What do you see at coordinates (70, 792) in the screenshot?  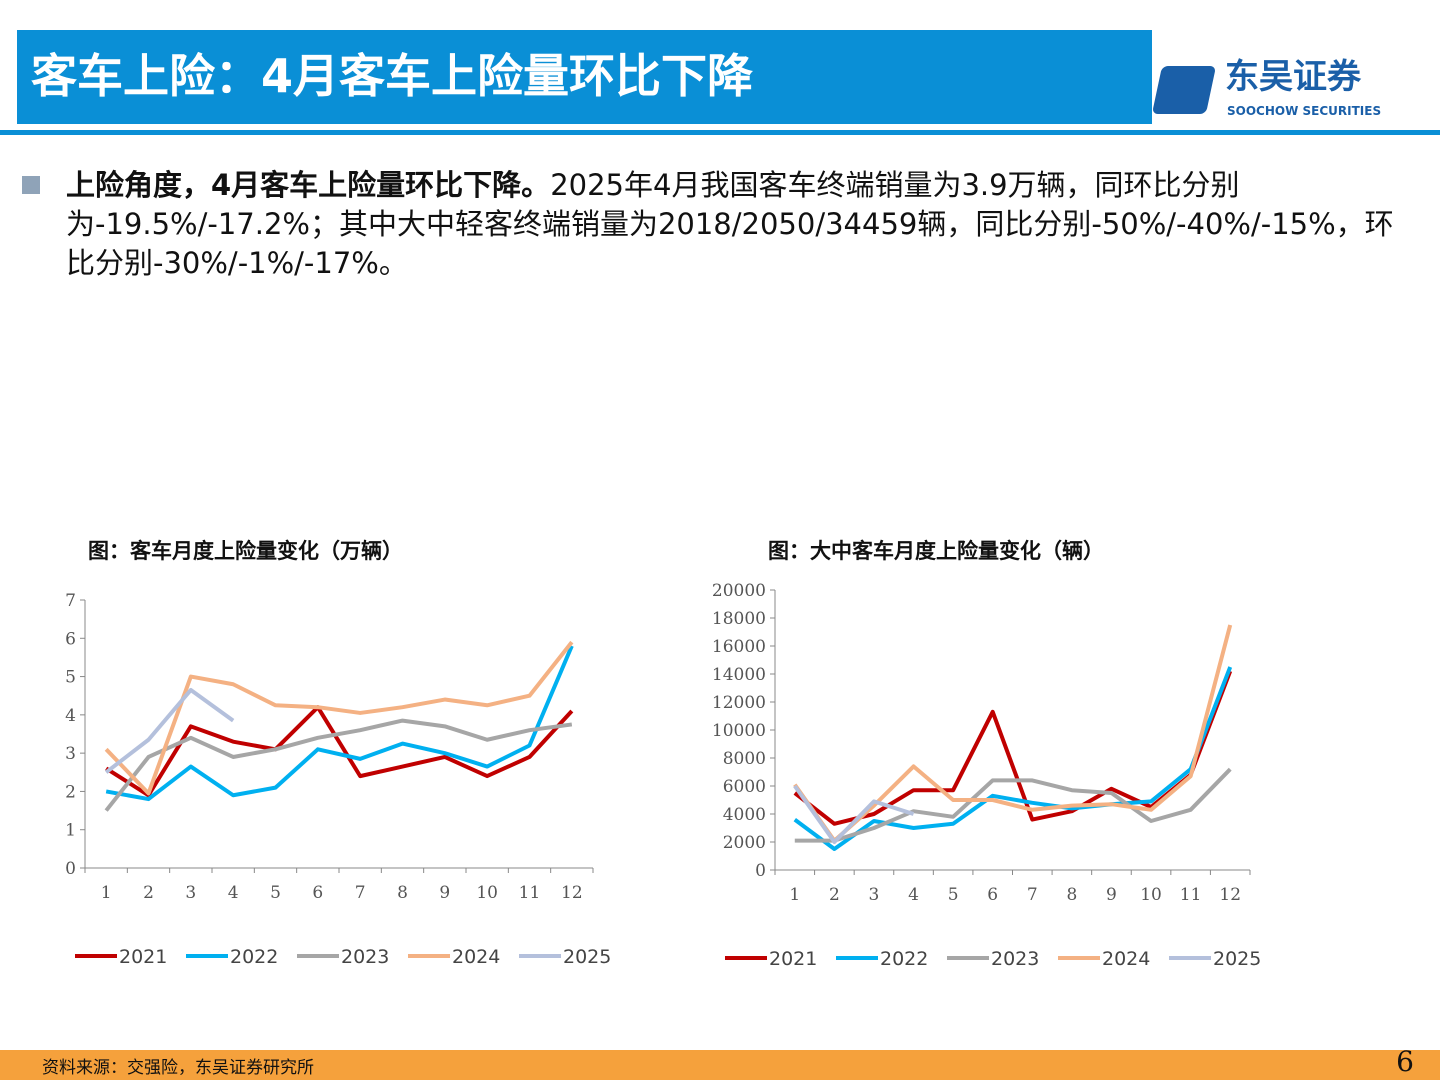 I see `y-tick-label: 2` at bounding box center [70, 792].